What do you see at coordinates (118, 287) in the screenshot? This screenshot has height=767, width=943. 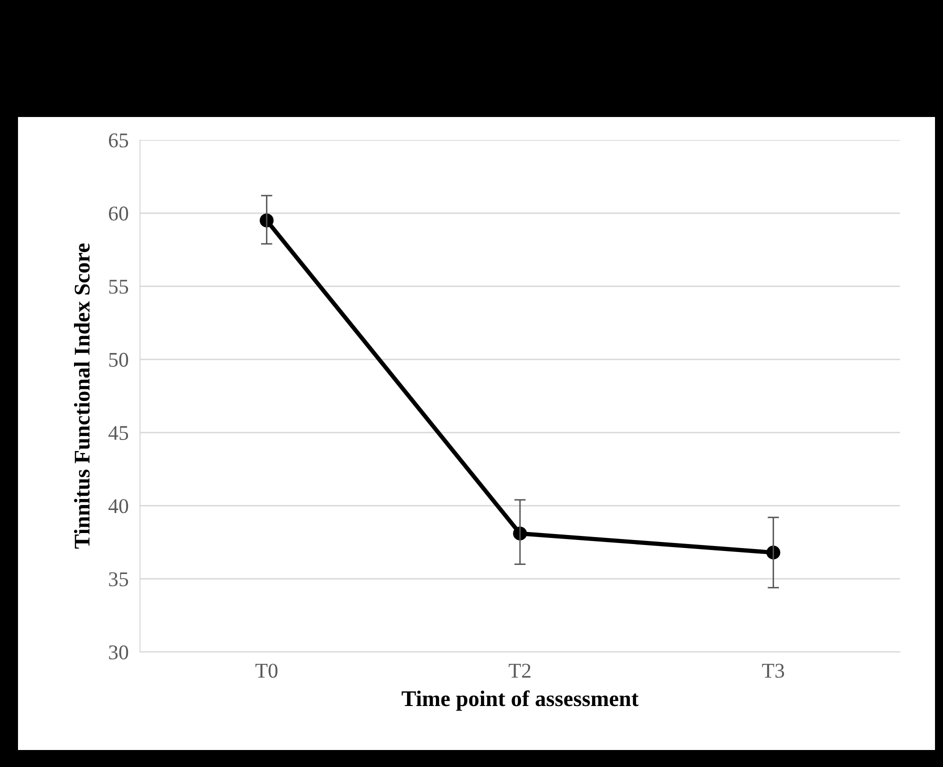 I see `y-tick-label: 55` at bounding box center [118, 287].